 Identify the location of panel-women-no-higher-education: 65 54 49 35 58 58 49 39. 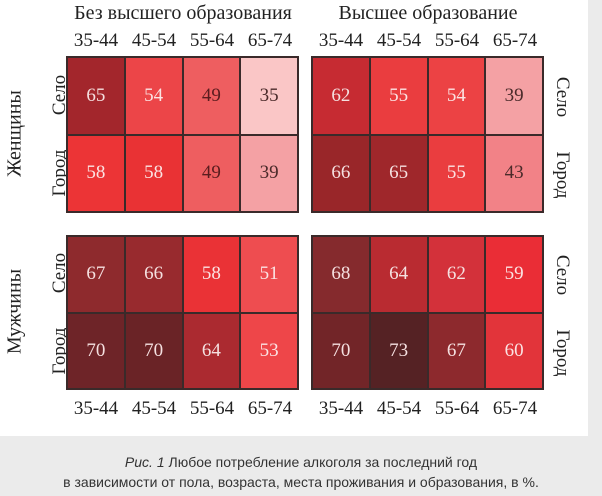
(182, 134).